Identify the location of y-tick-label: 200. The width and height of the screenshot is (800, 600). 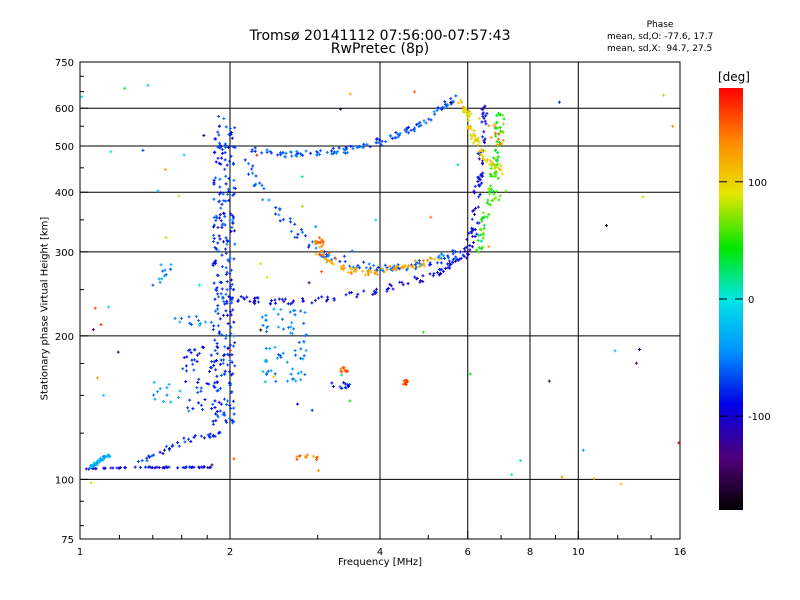
(64, 337).